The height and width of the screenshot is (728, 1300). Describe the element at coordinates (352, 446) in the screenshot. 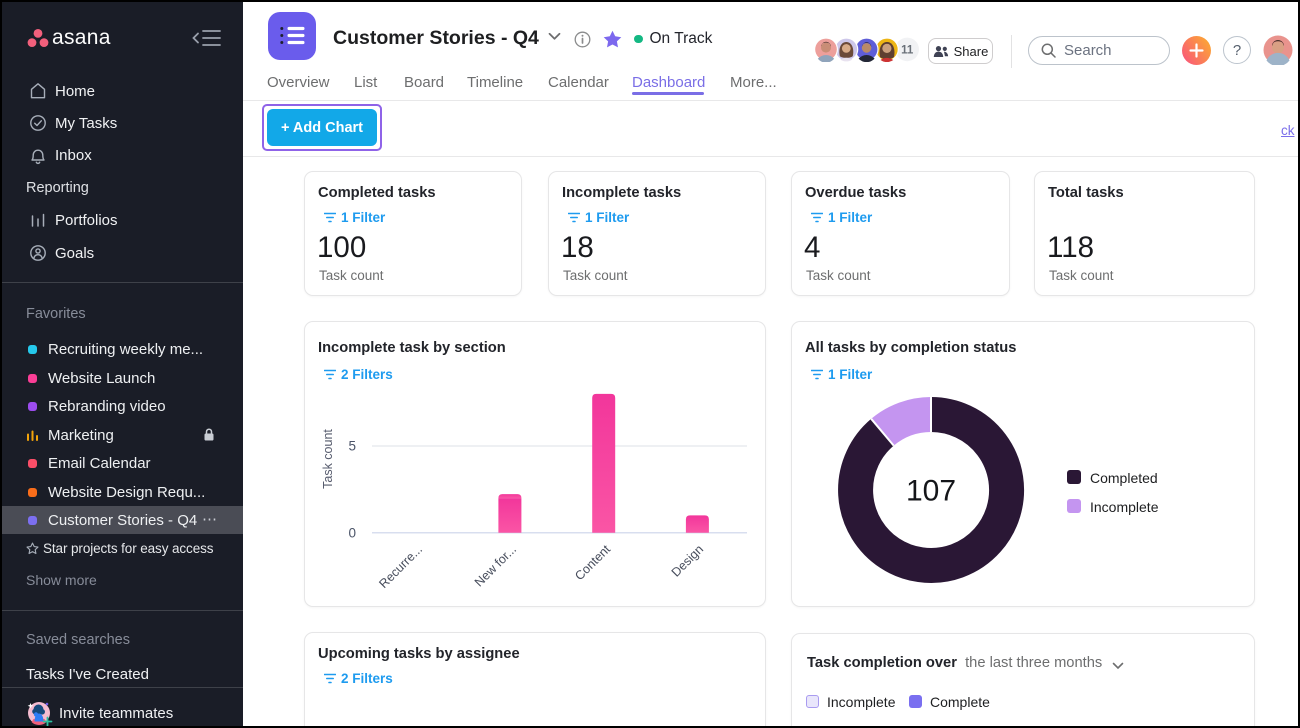

I see `svg-text: 5` at that location.